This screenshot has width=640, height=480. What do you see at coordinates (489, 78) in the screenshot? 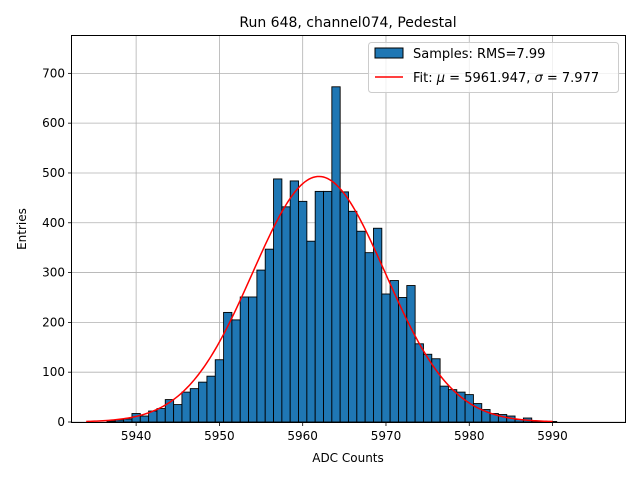
I see `legend-fit-mu-value: = 5961.947,` at bounding box center [489, 78].